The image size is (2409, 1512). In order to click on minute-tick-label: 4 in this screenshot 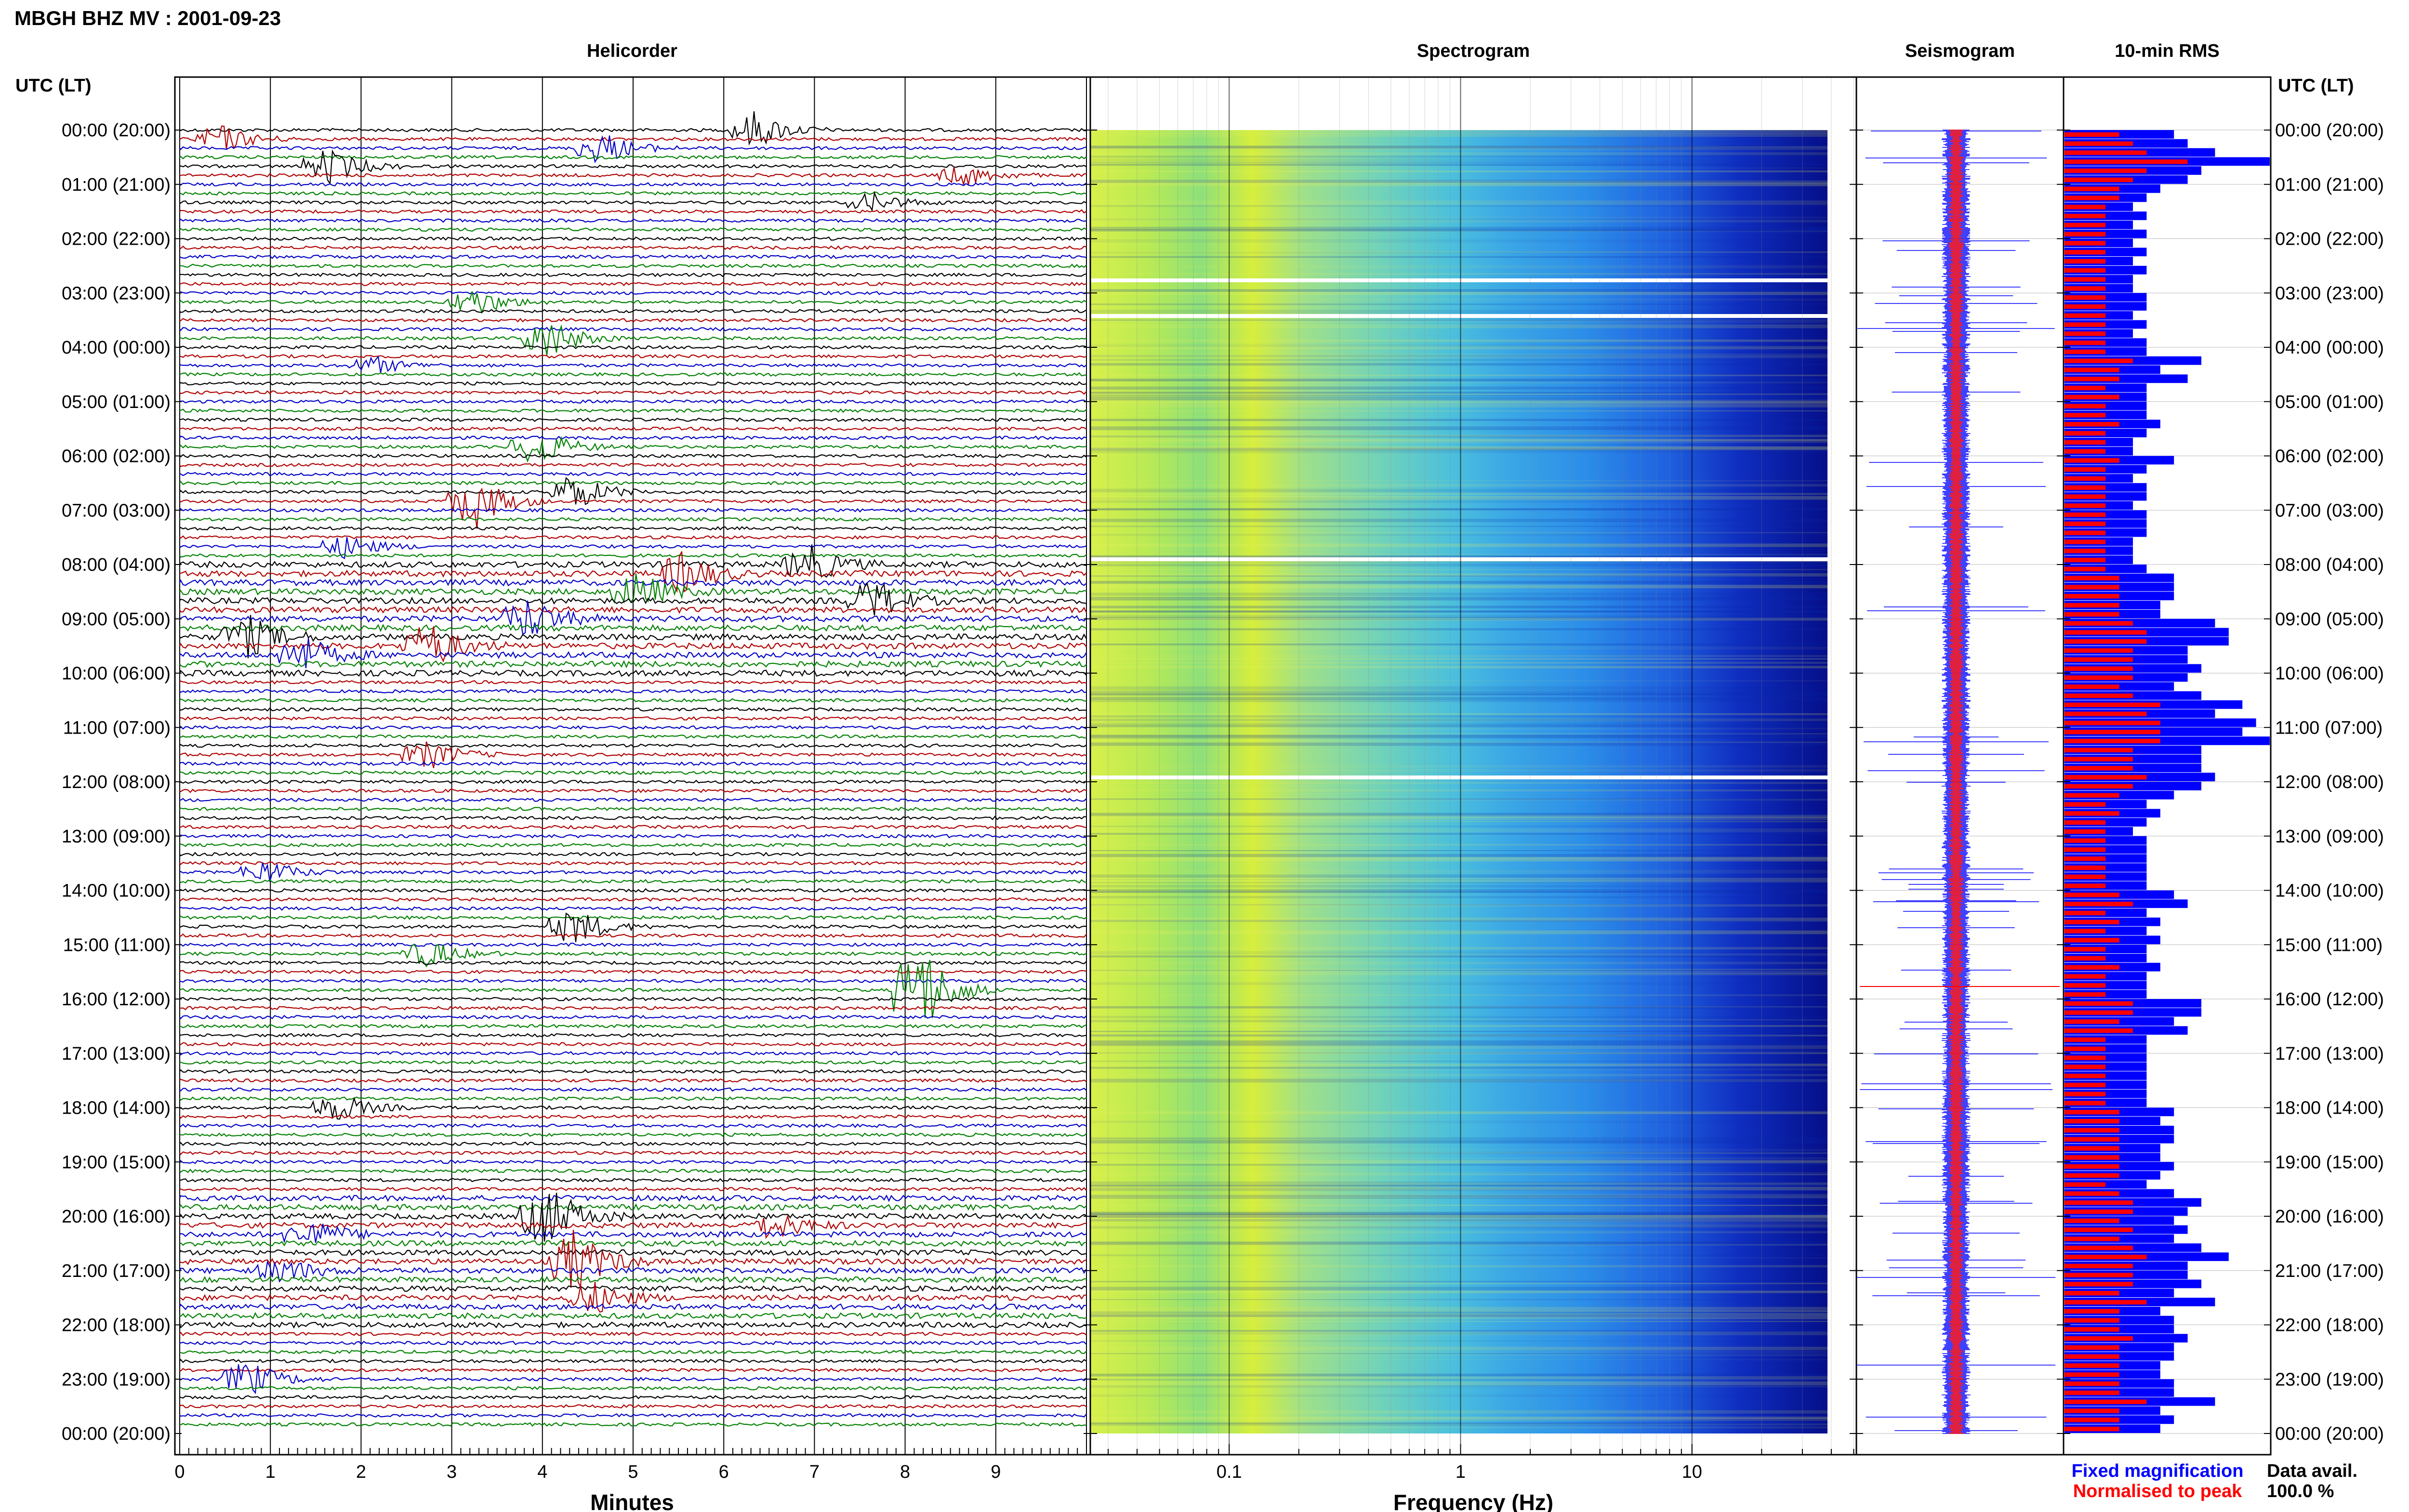, I will do `click(542, 1472)`.